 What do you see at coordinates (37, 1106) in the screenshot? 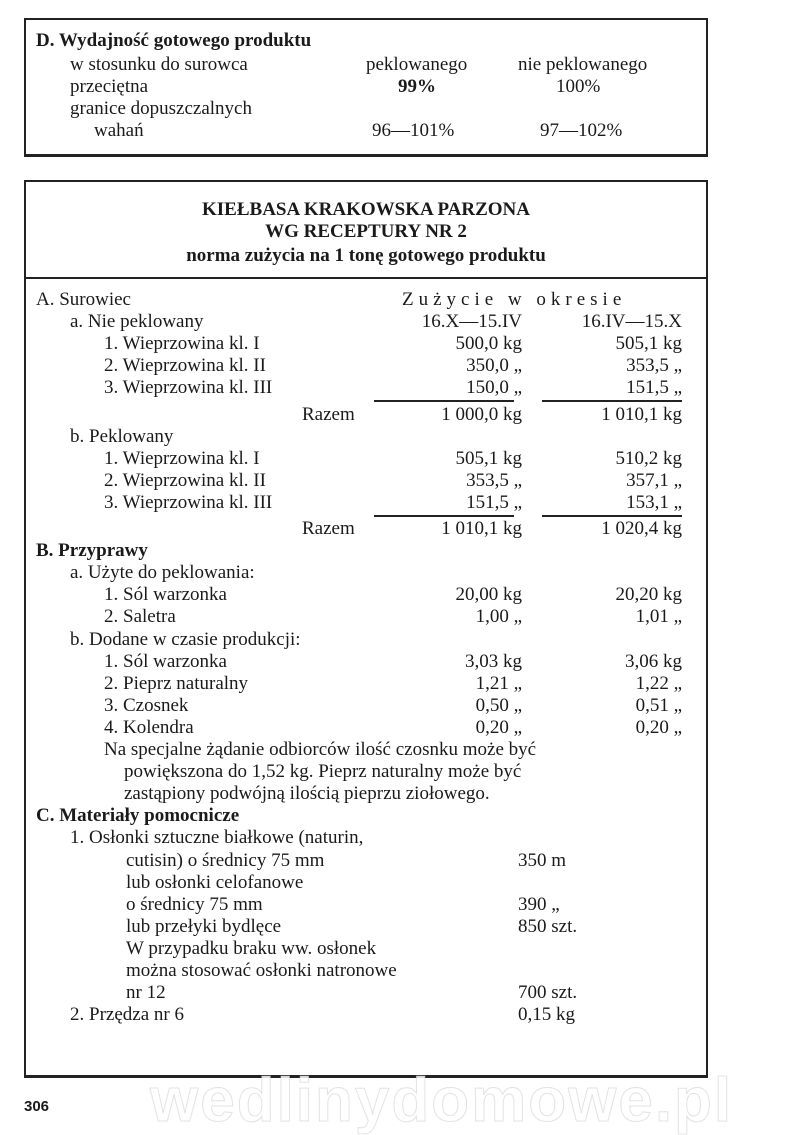
I see `page-number: 306` at bounding box center [37, 1106].